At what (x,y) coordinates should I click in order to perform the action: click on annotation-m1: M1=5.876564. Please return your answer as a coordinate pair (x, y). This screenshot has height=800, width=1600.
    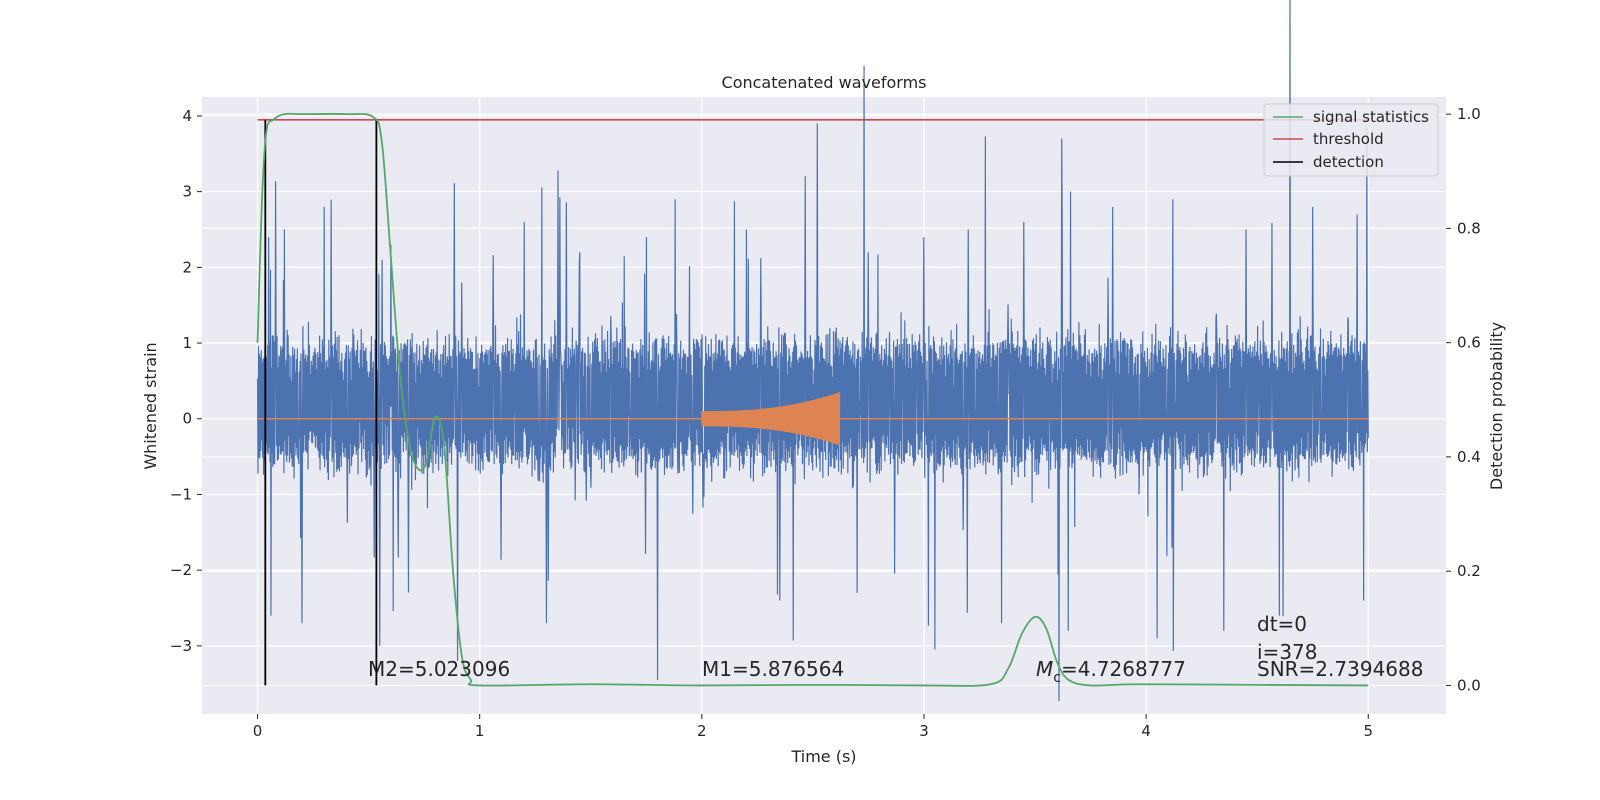
    Looking at the image, I should click on (773, 669).